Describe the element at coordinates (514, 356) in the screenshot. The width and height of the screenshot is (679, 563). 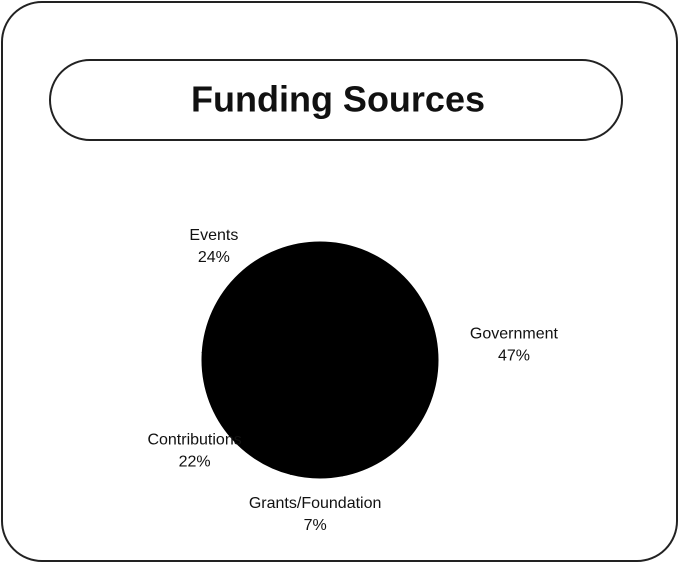
I see `slice-value-label: 47%` at that location.